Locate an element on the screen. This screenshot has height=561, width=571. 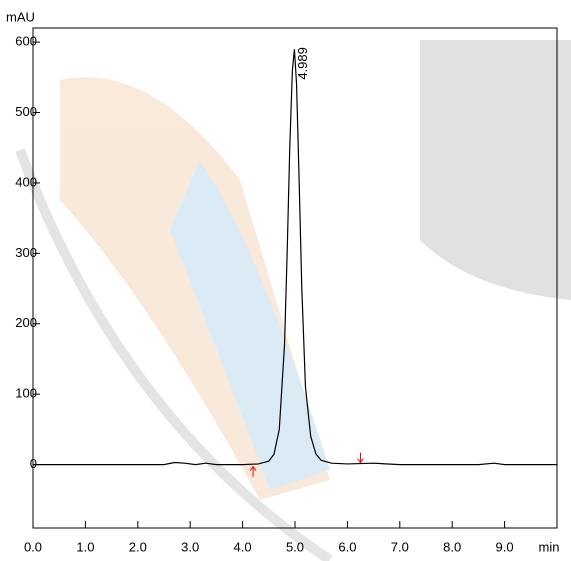
x-tick-label: 1.0 is located at coordinates (85, 546).